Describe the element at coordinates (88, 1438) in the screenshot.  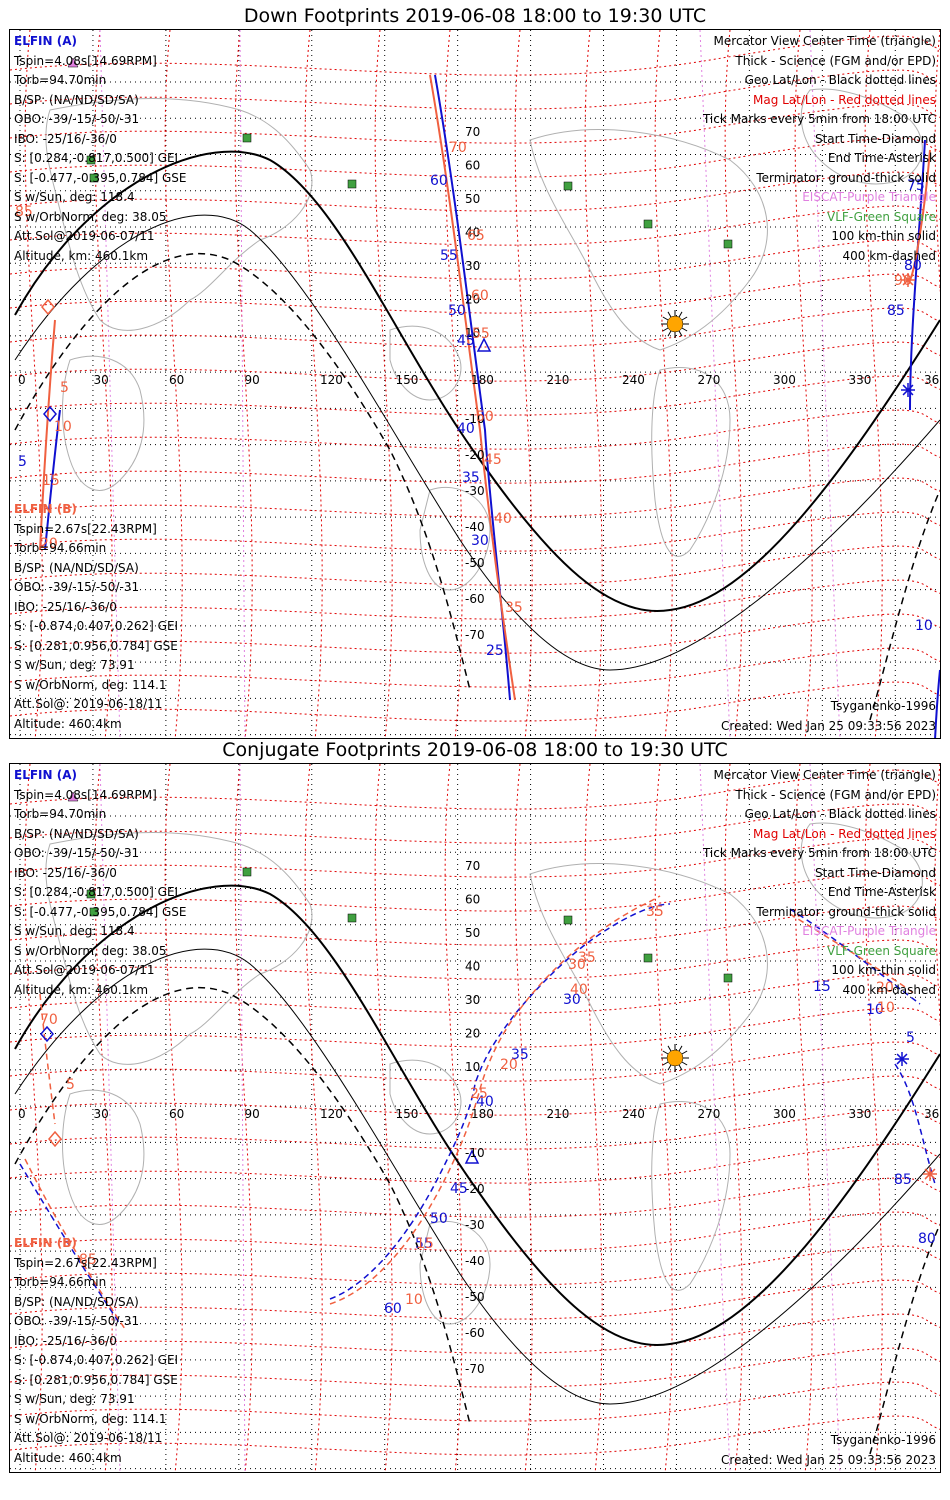
I see `elfin-b-line: Att.Sol@: 2019-06-18/11` at that location.